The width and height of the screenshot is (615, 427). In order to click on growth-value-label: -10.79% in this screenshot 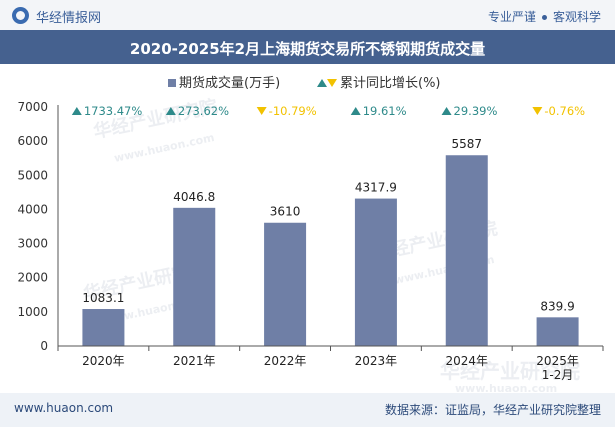, I will do `click(293, 111)`.